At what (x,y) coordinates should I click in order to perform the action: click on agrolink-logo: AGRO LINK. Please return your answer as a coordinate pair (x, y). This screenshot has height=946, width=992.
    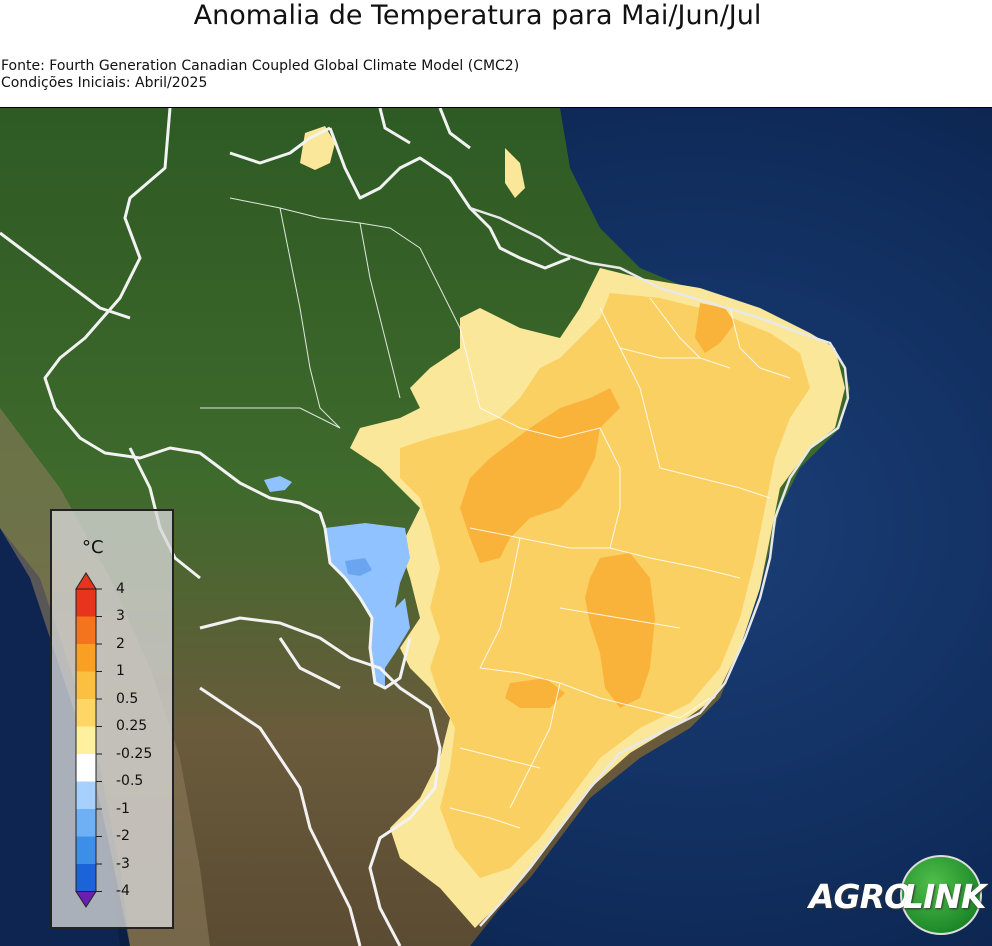
    Looking at the image, I should click on (895, 894).